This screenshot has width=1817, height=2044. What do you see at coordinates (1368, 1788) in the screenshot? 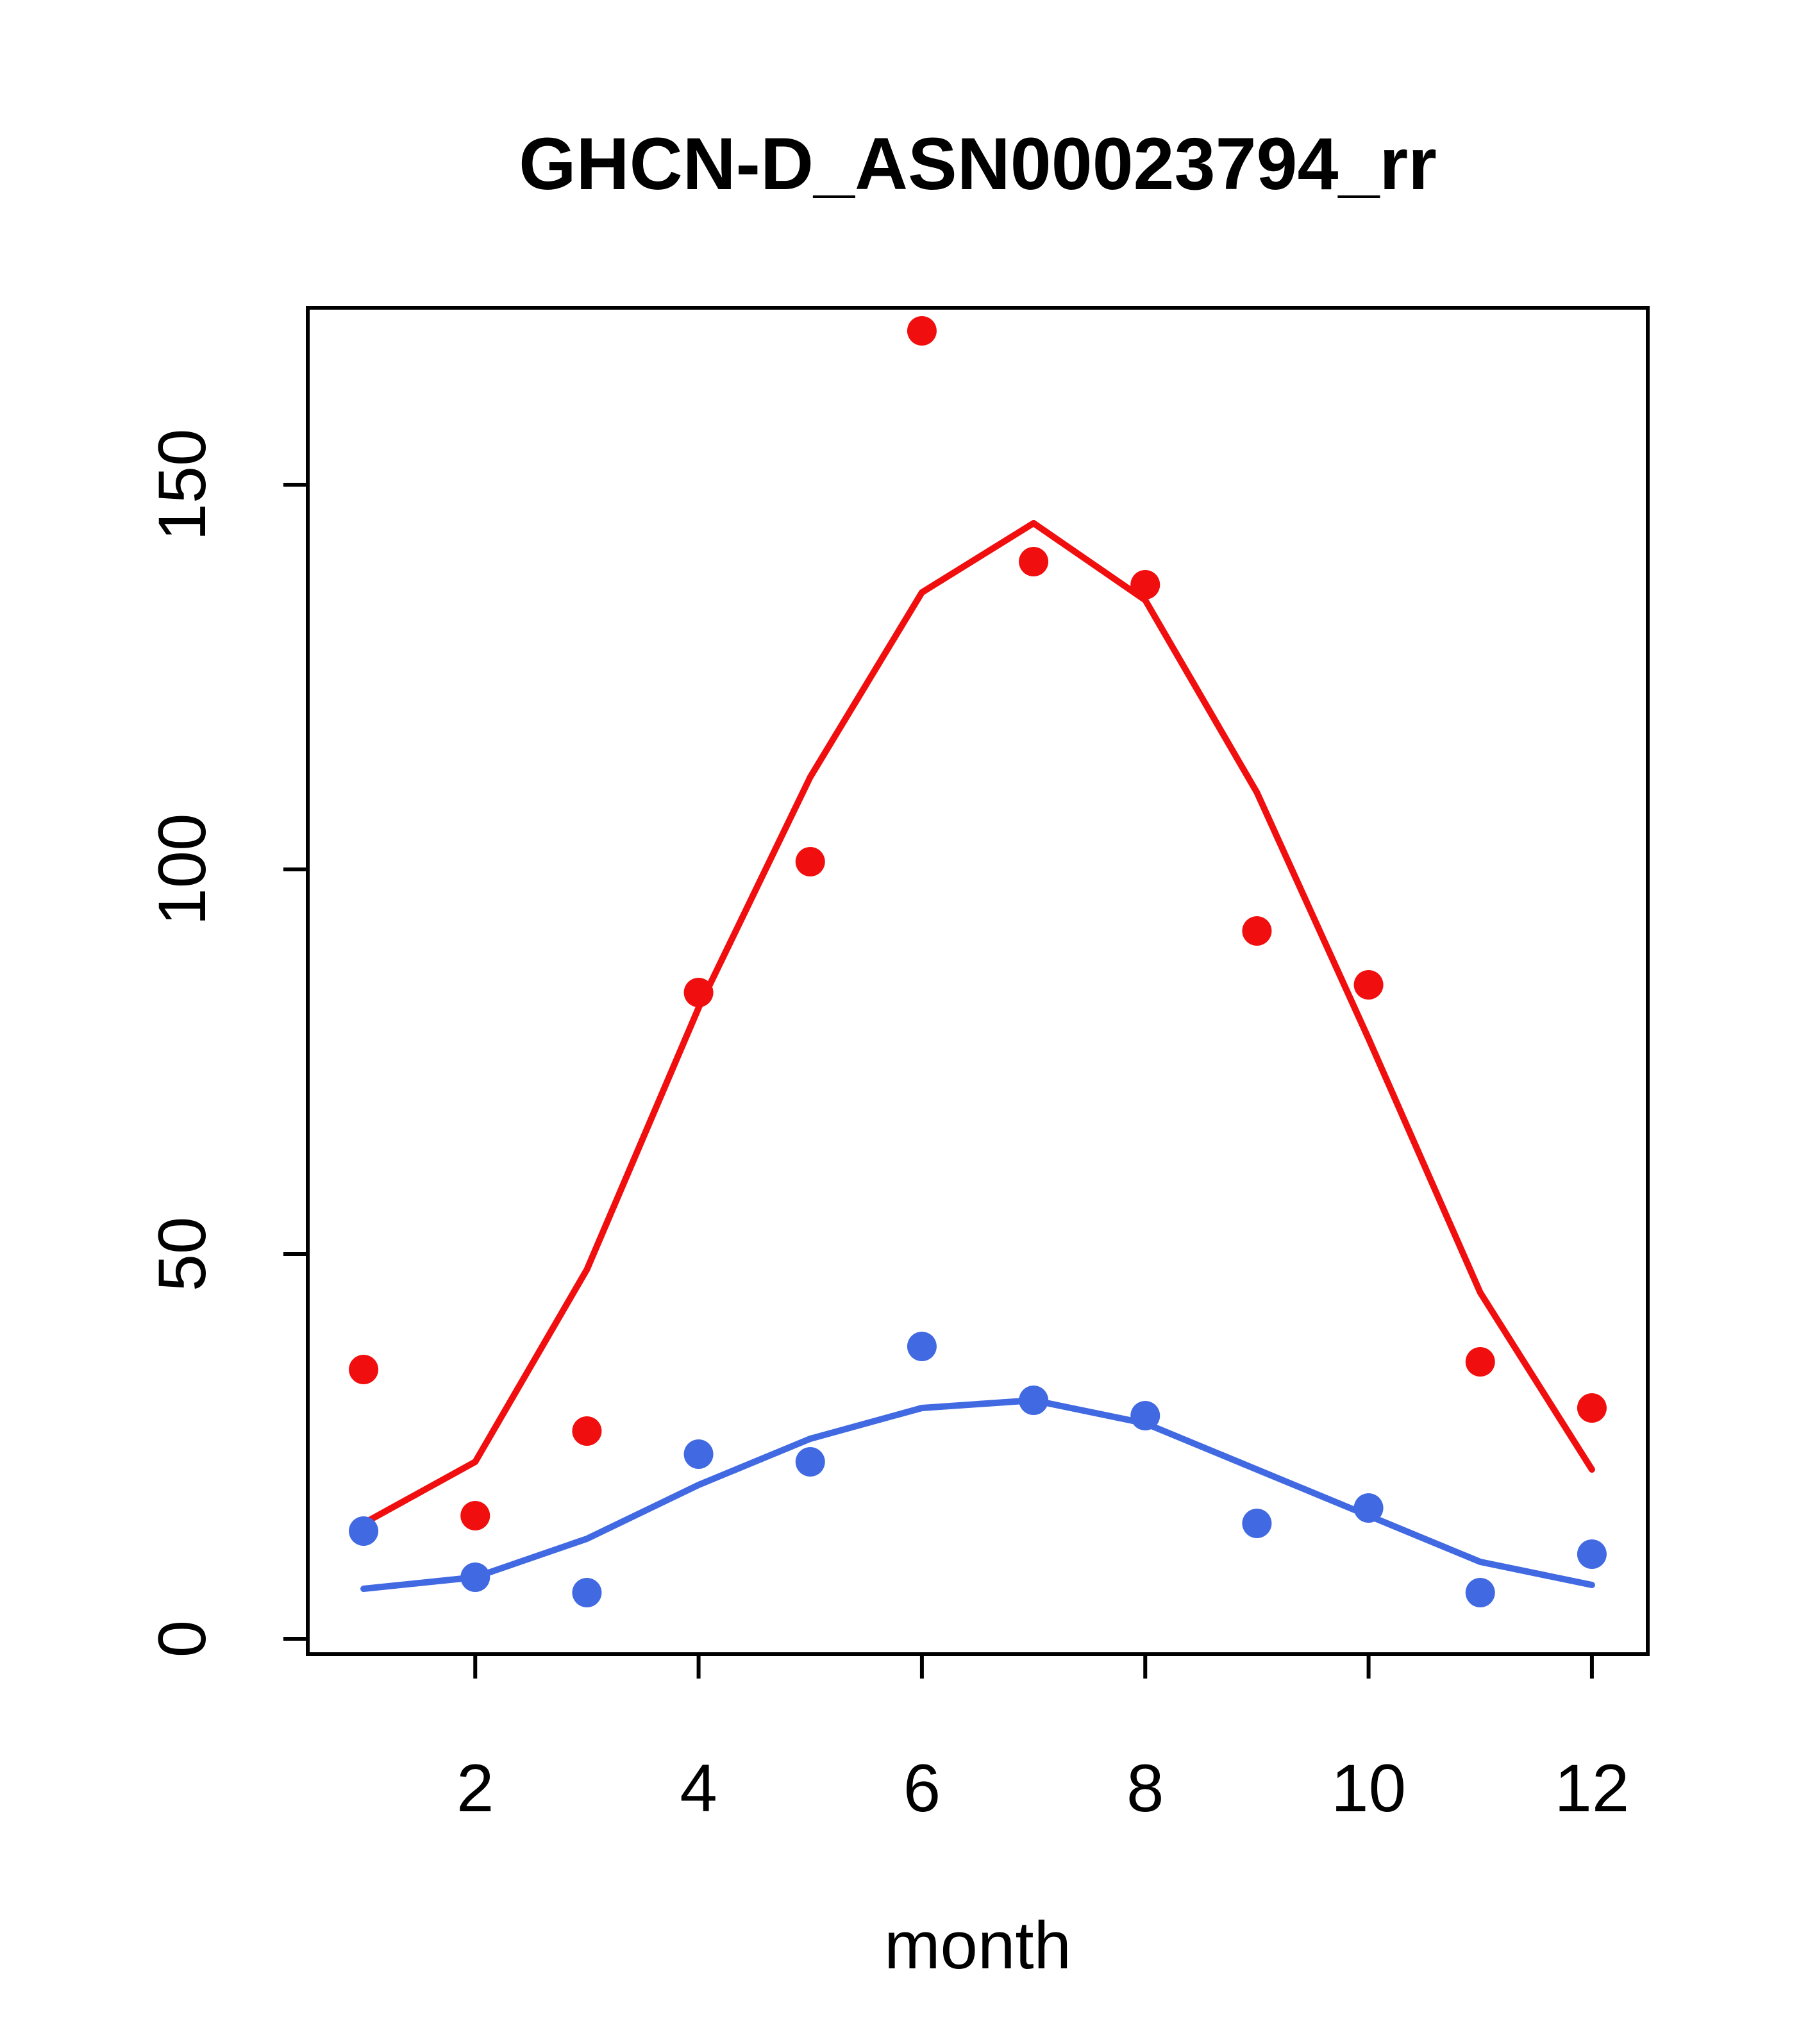
I see `x-tick-label: 10` at bounding box center [1368, 1788].